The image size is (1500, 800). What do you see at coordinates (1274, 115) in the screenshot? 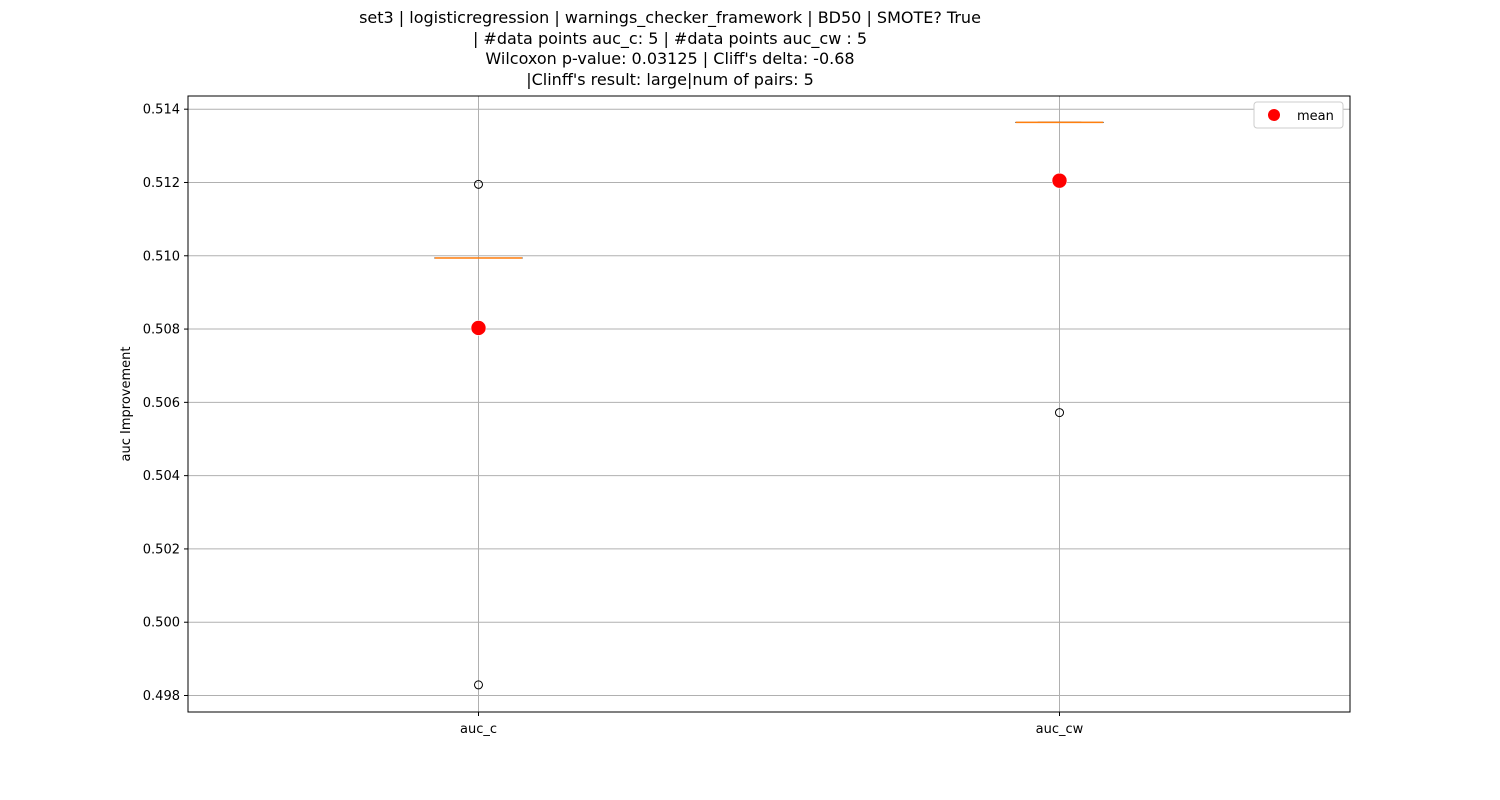
I see `legend-mean-marker` at bounding box center [1274, 115].